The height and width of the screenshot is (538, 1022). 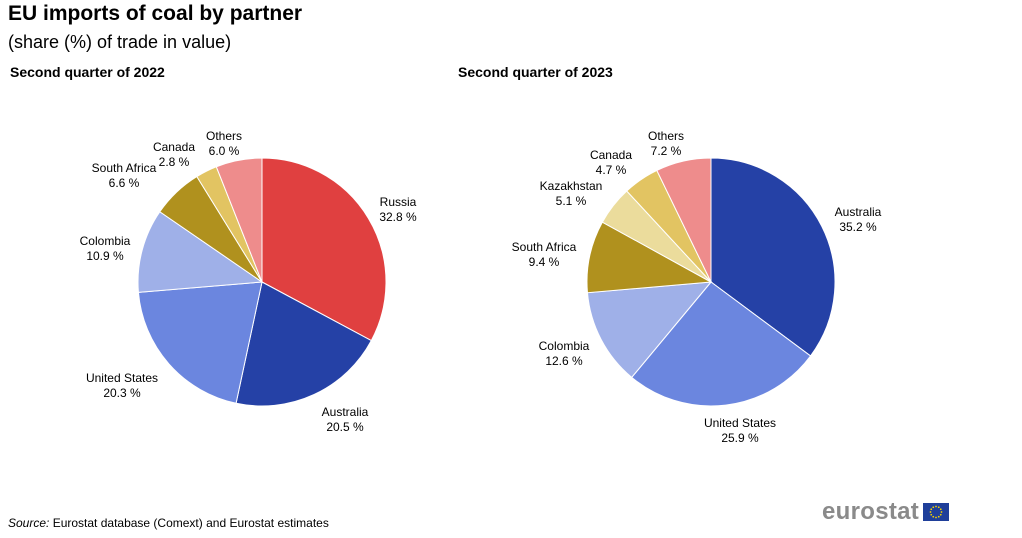 I want to click on slice-label-australia: Australia 35.2 %, so click(x=858, y=219).